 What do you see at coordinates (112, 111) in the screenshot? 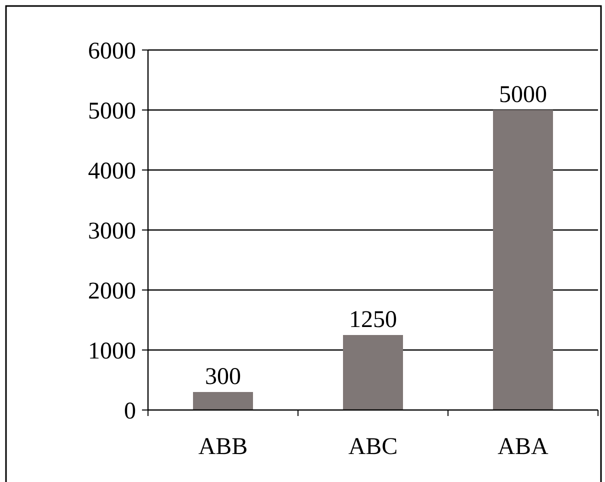
I see `y-tick-label: 5000` at bounding box center [112, 111].